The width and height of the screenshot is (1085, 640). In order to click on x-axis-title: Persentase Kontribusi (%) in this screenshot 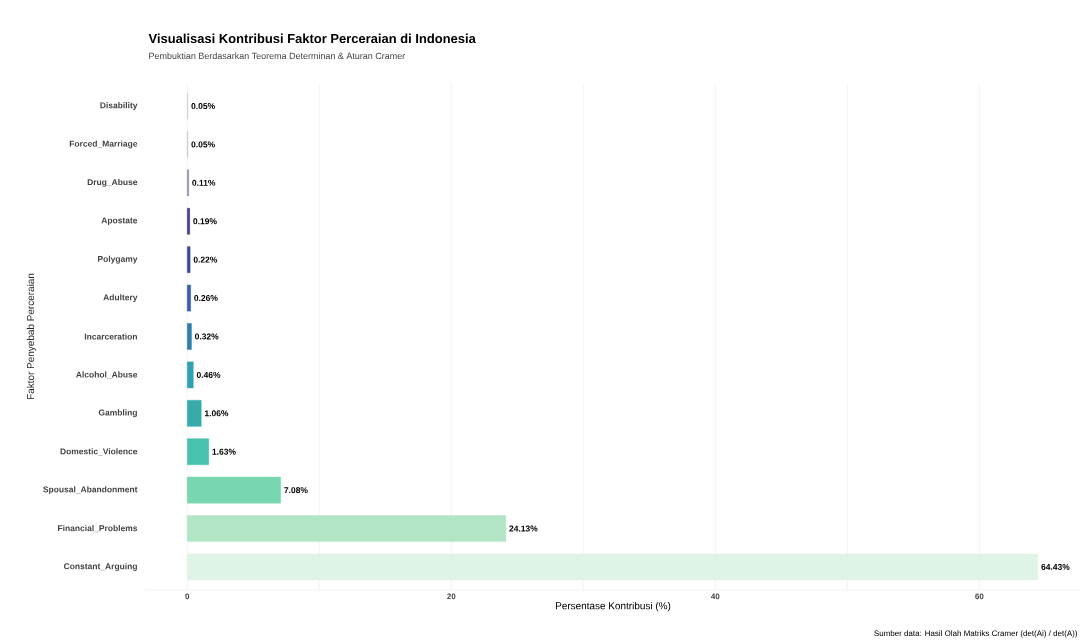, I will do `click(613, 607)`.